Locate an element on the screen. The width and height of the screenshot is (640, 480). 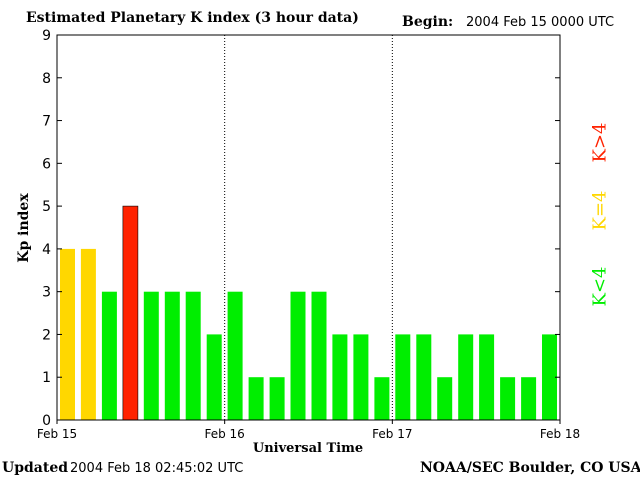
x-tick-label: Feb 15 is located at coordinates (57, 434).